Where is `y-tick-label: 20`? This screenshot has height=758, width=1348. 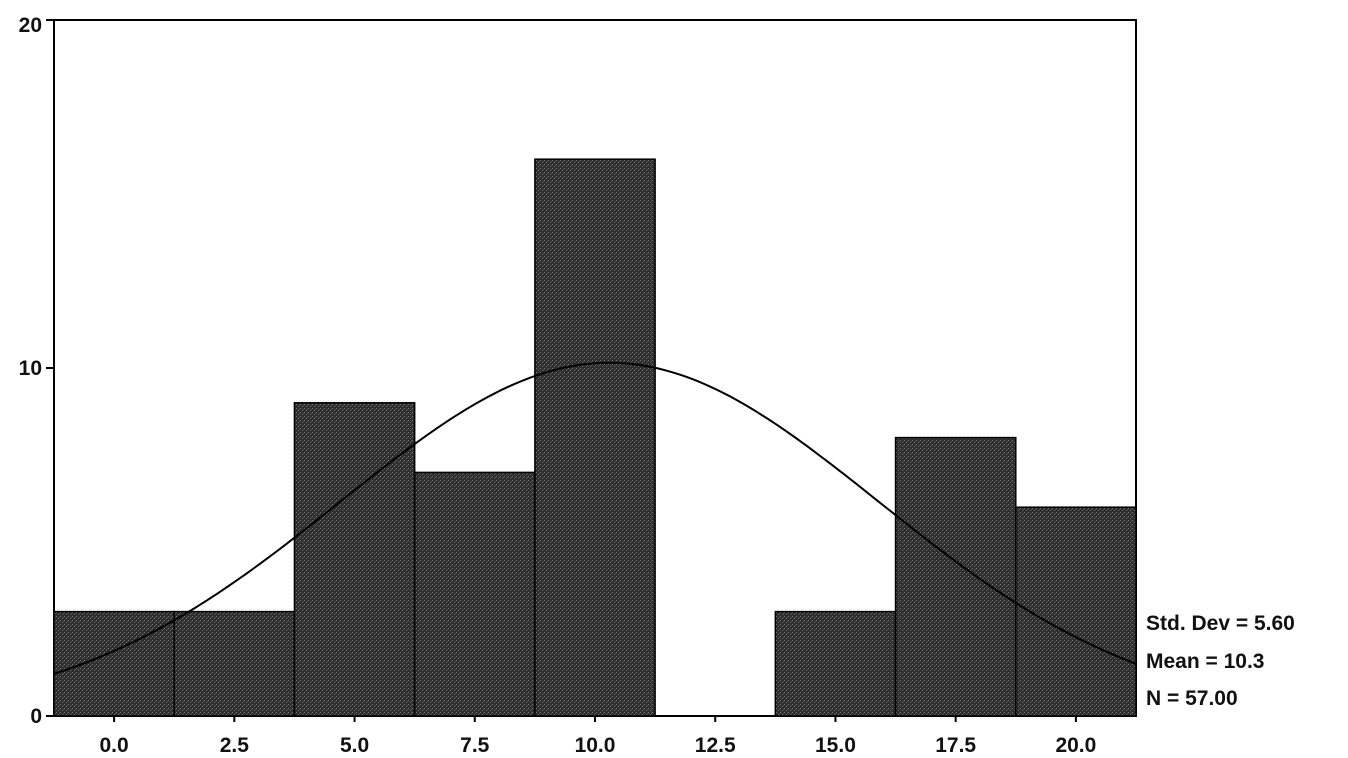
y-tick-label: 20 is located at coordinates (30, 25).